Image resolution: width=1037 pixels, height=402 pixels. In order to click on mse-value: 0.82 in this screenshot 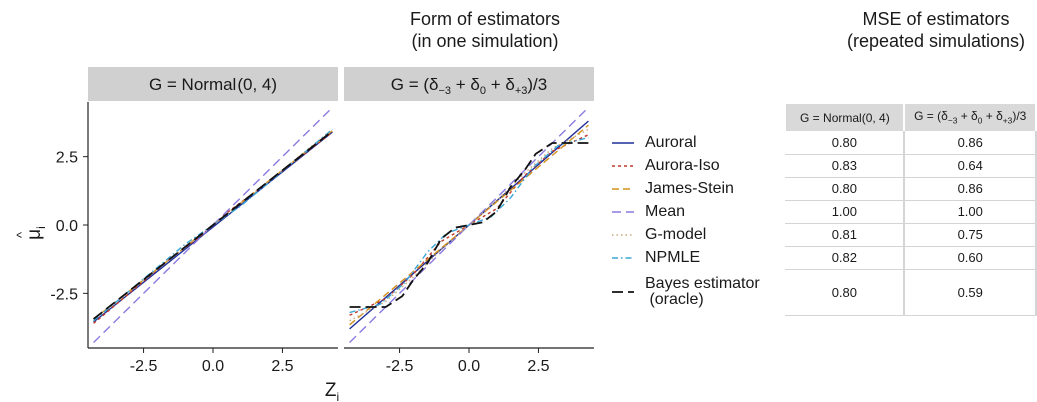, I will do `click(845, 258)`.